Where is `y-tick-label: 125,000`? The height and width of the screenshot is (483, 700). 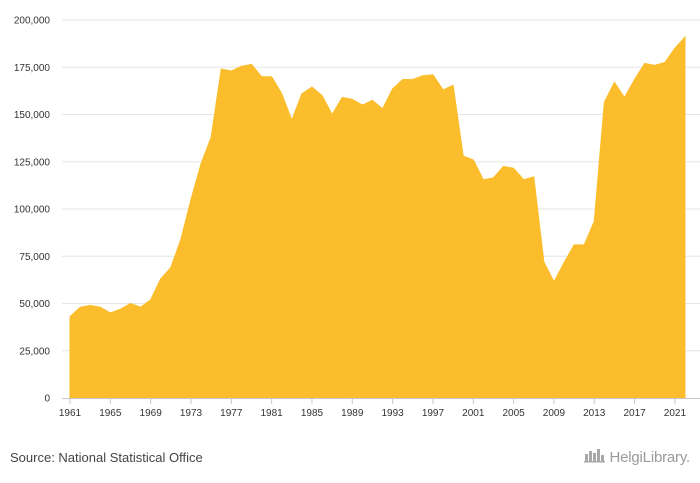 y-tick-label: 125,000 is located at coordinates (32, 162).